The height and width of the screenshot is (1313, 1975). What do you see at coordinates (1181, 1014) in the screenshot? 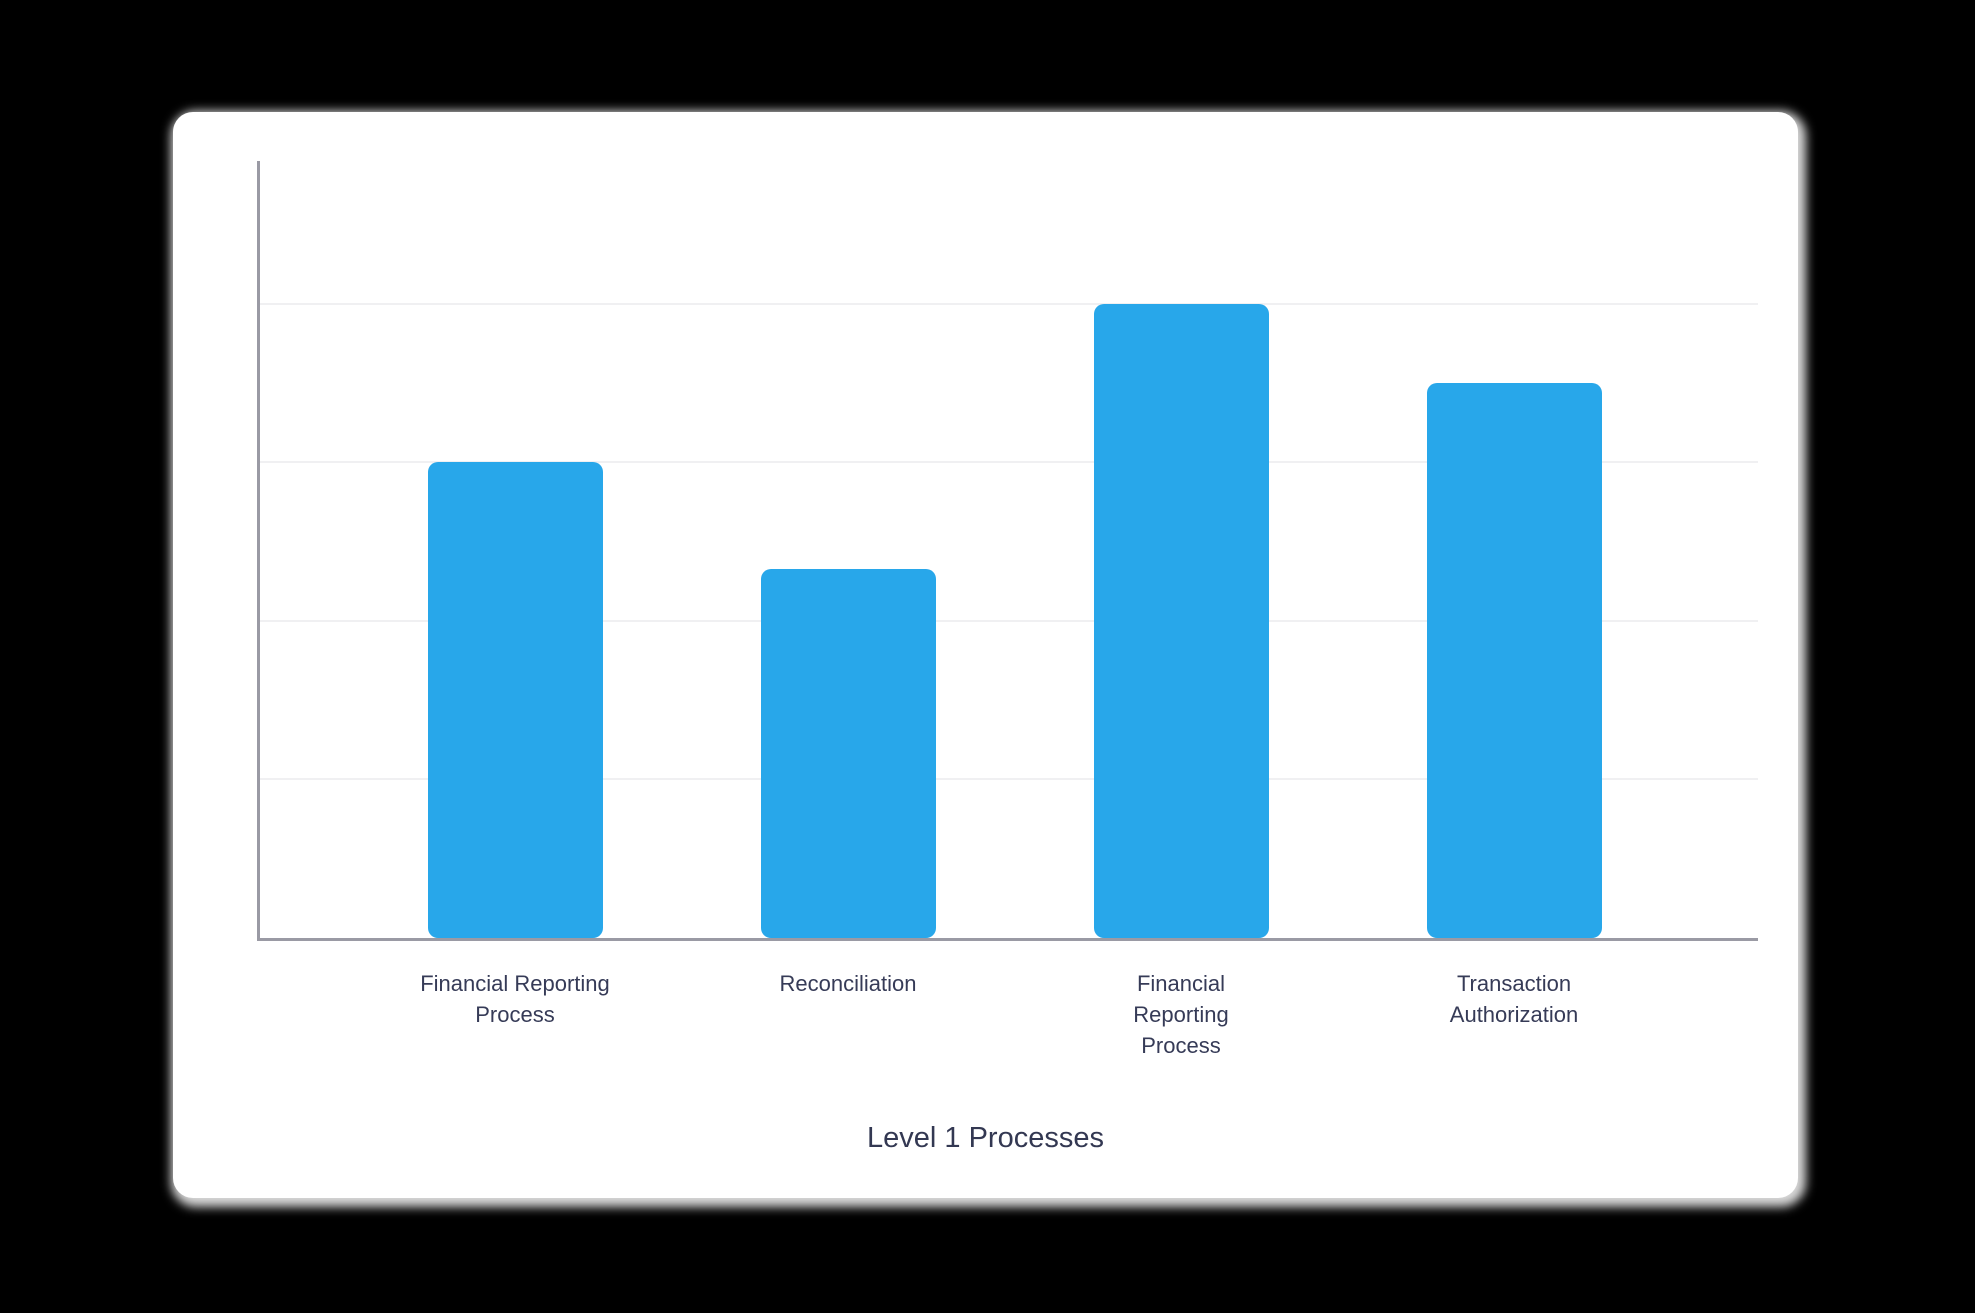
I see `x-tick-label-3: Financial Reporting Process` at bounding box center [1181, 1014].